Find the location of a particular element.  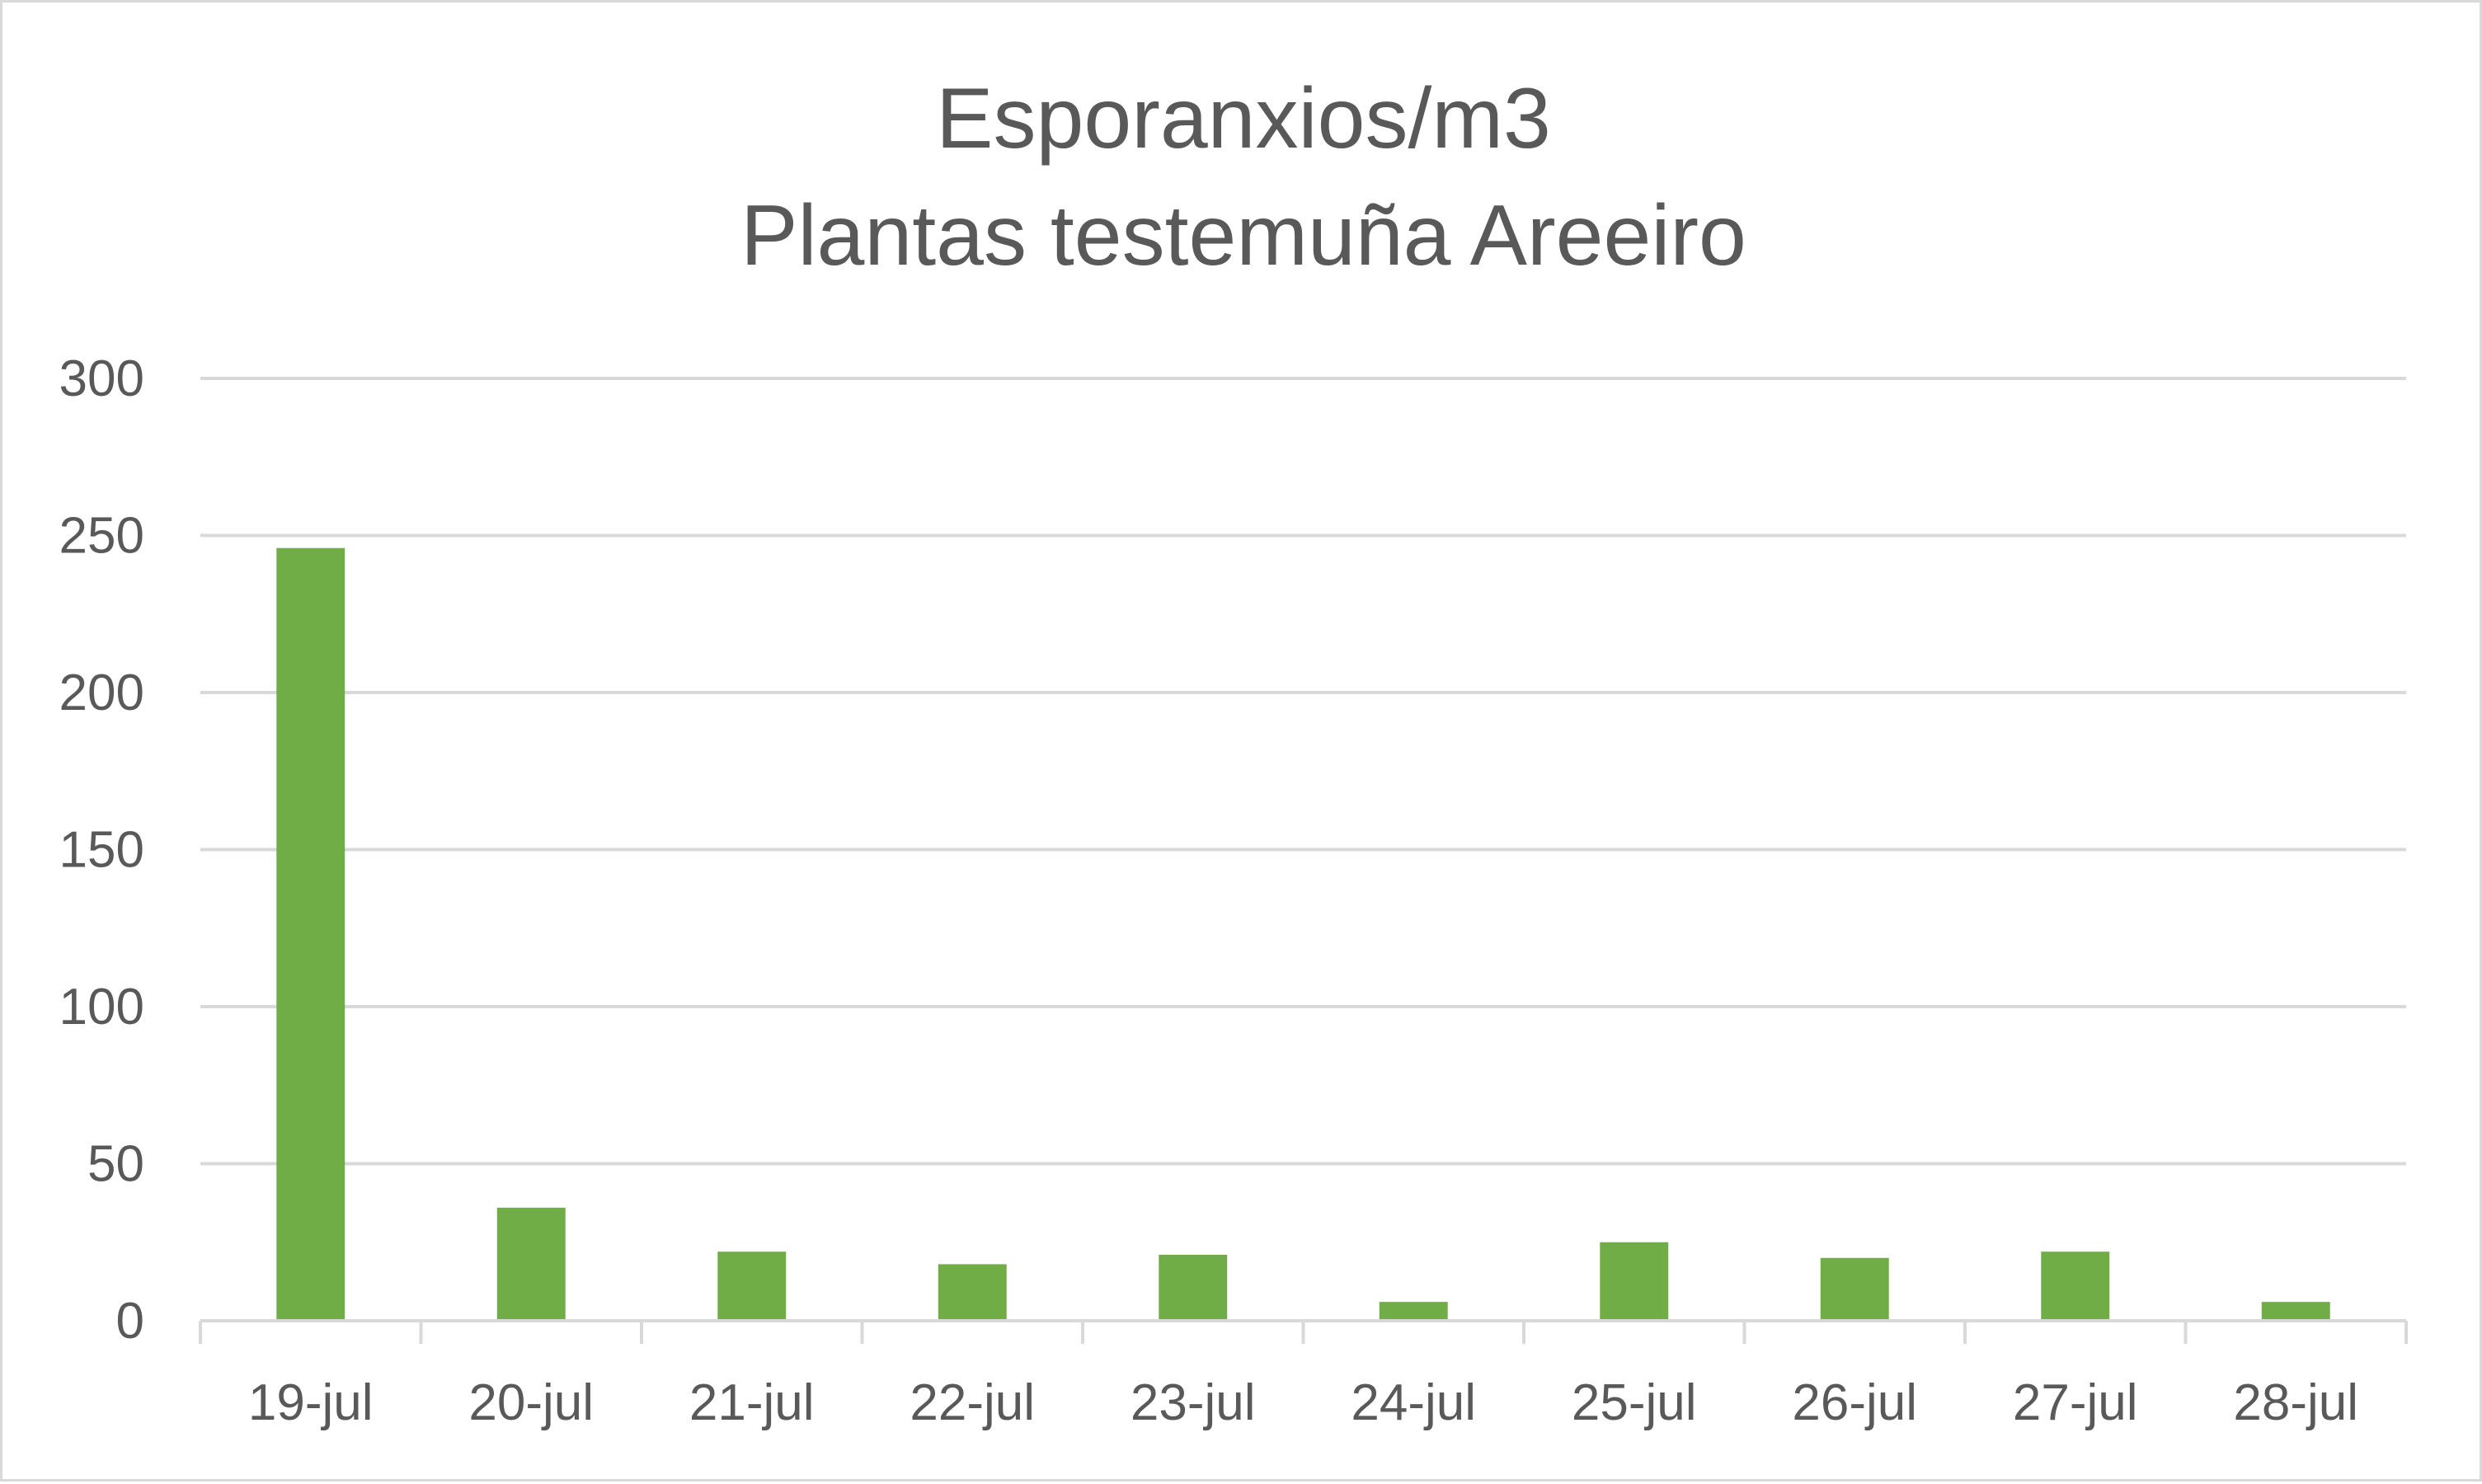

y-tick-label: 150 is located at coordinates (101, 850).